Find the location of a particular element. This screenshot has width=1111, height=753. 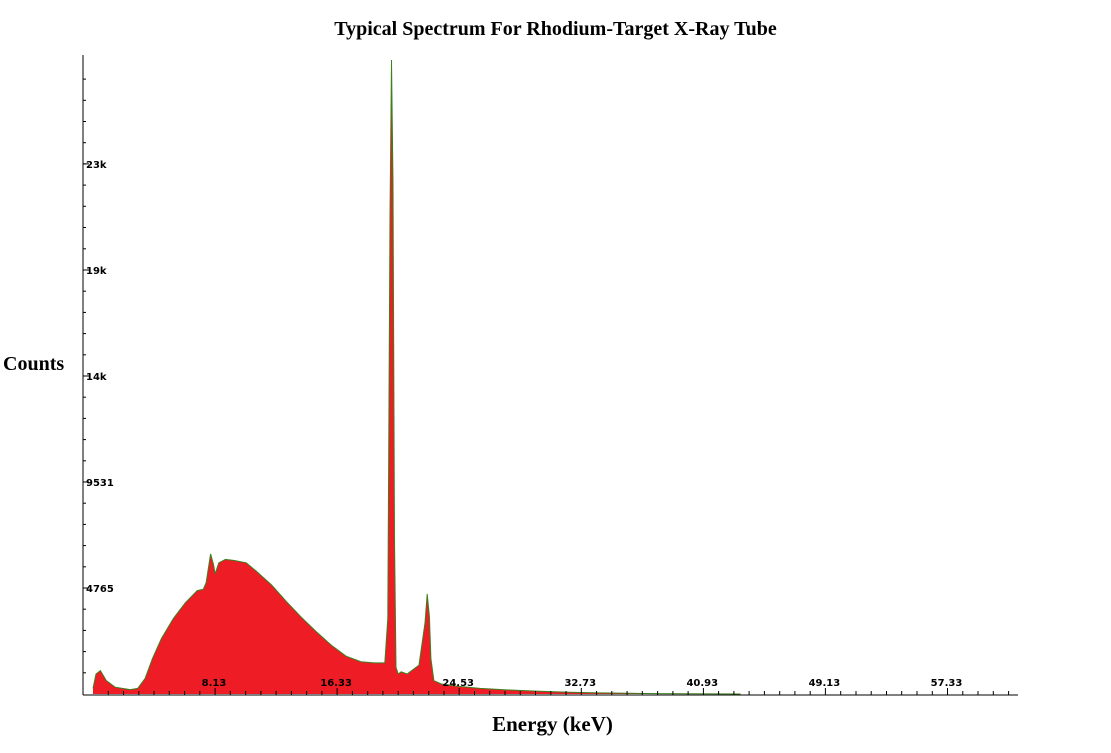

y-tick-label: 23k is located at coordinates (96, 165).